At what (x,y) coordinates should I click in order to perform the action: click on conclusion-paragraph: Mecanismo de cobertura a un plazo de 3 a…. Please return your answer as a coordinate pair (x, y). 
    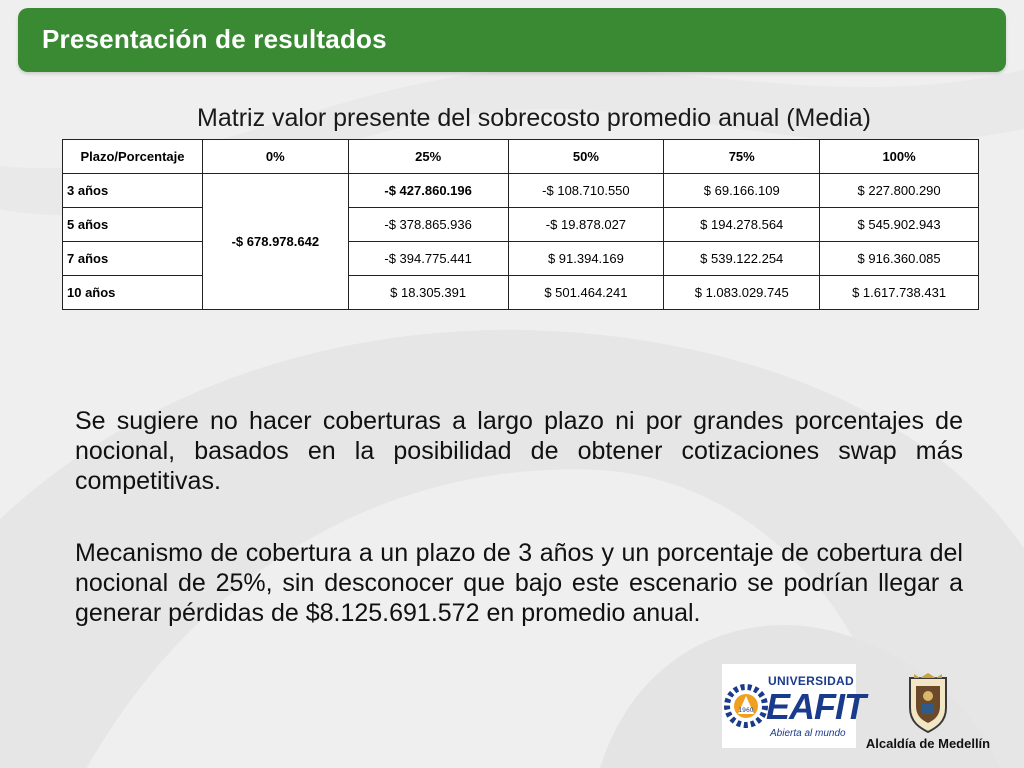
    Looking at the image, I should click on (519, 583).